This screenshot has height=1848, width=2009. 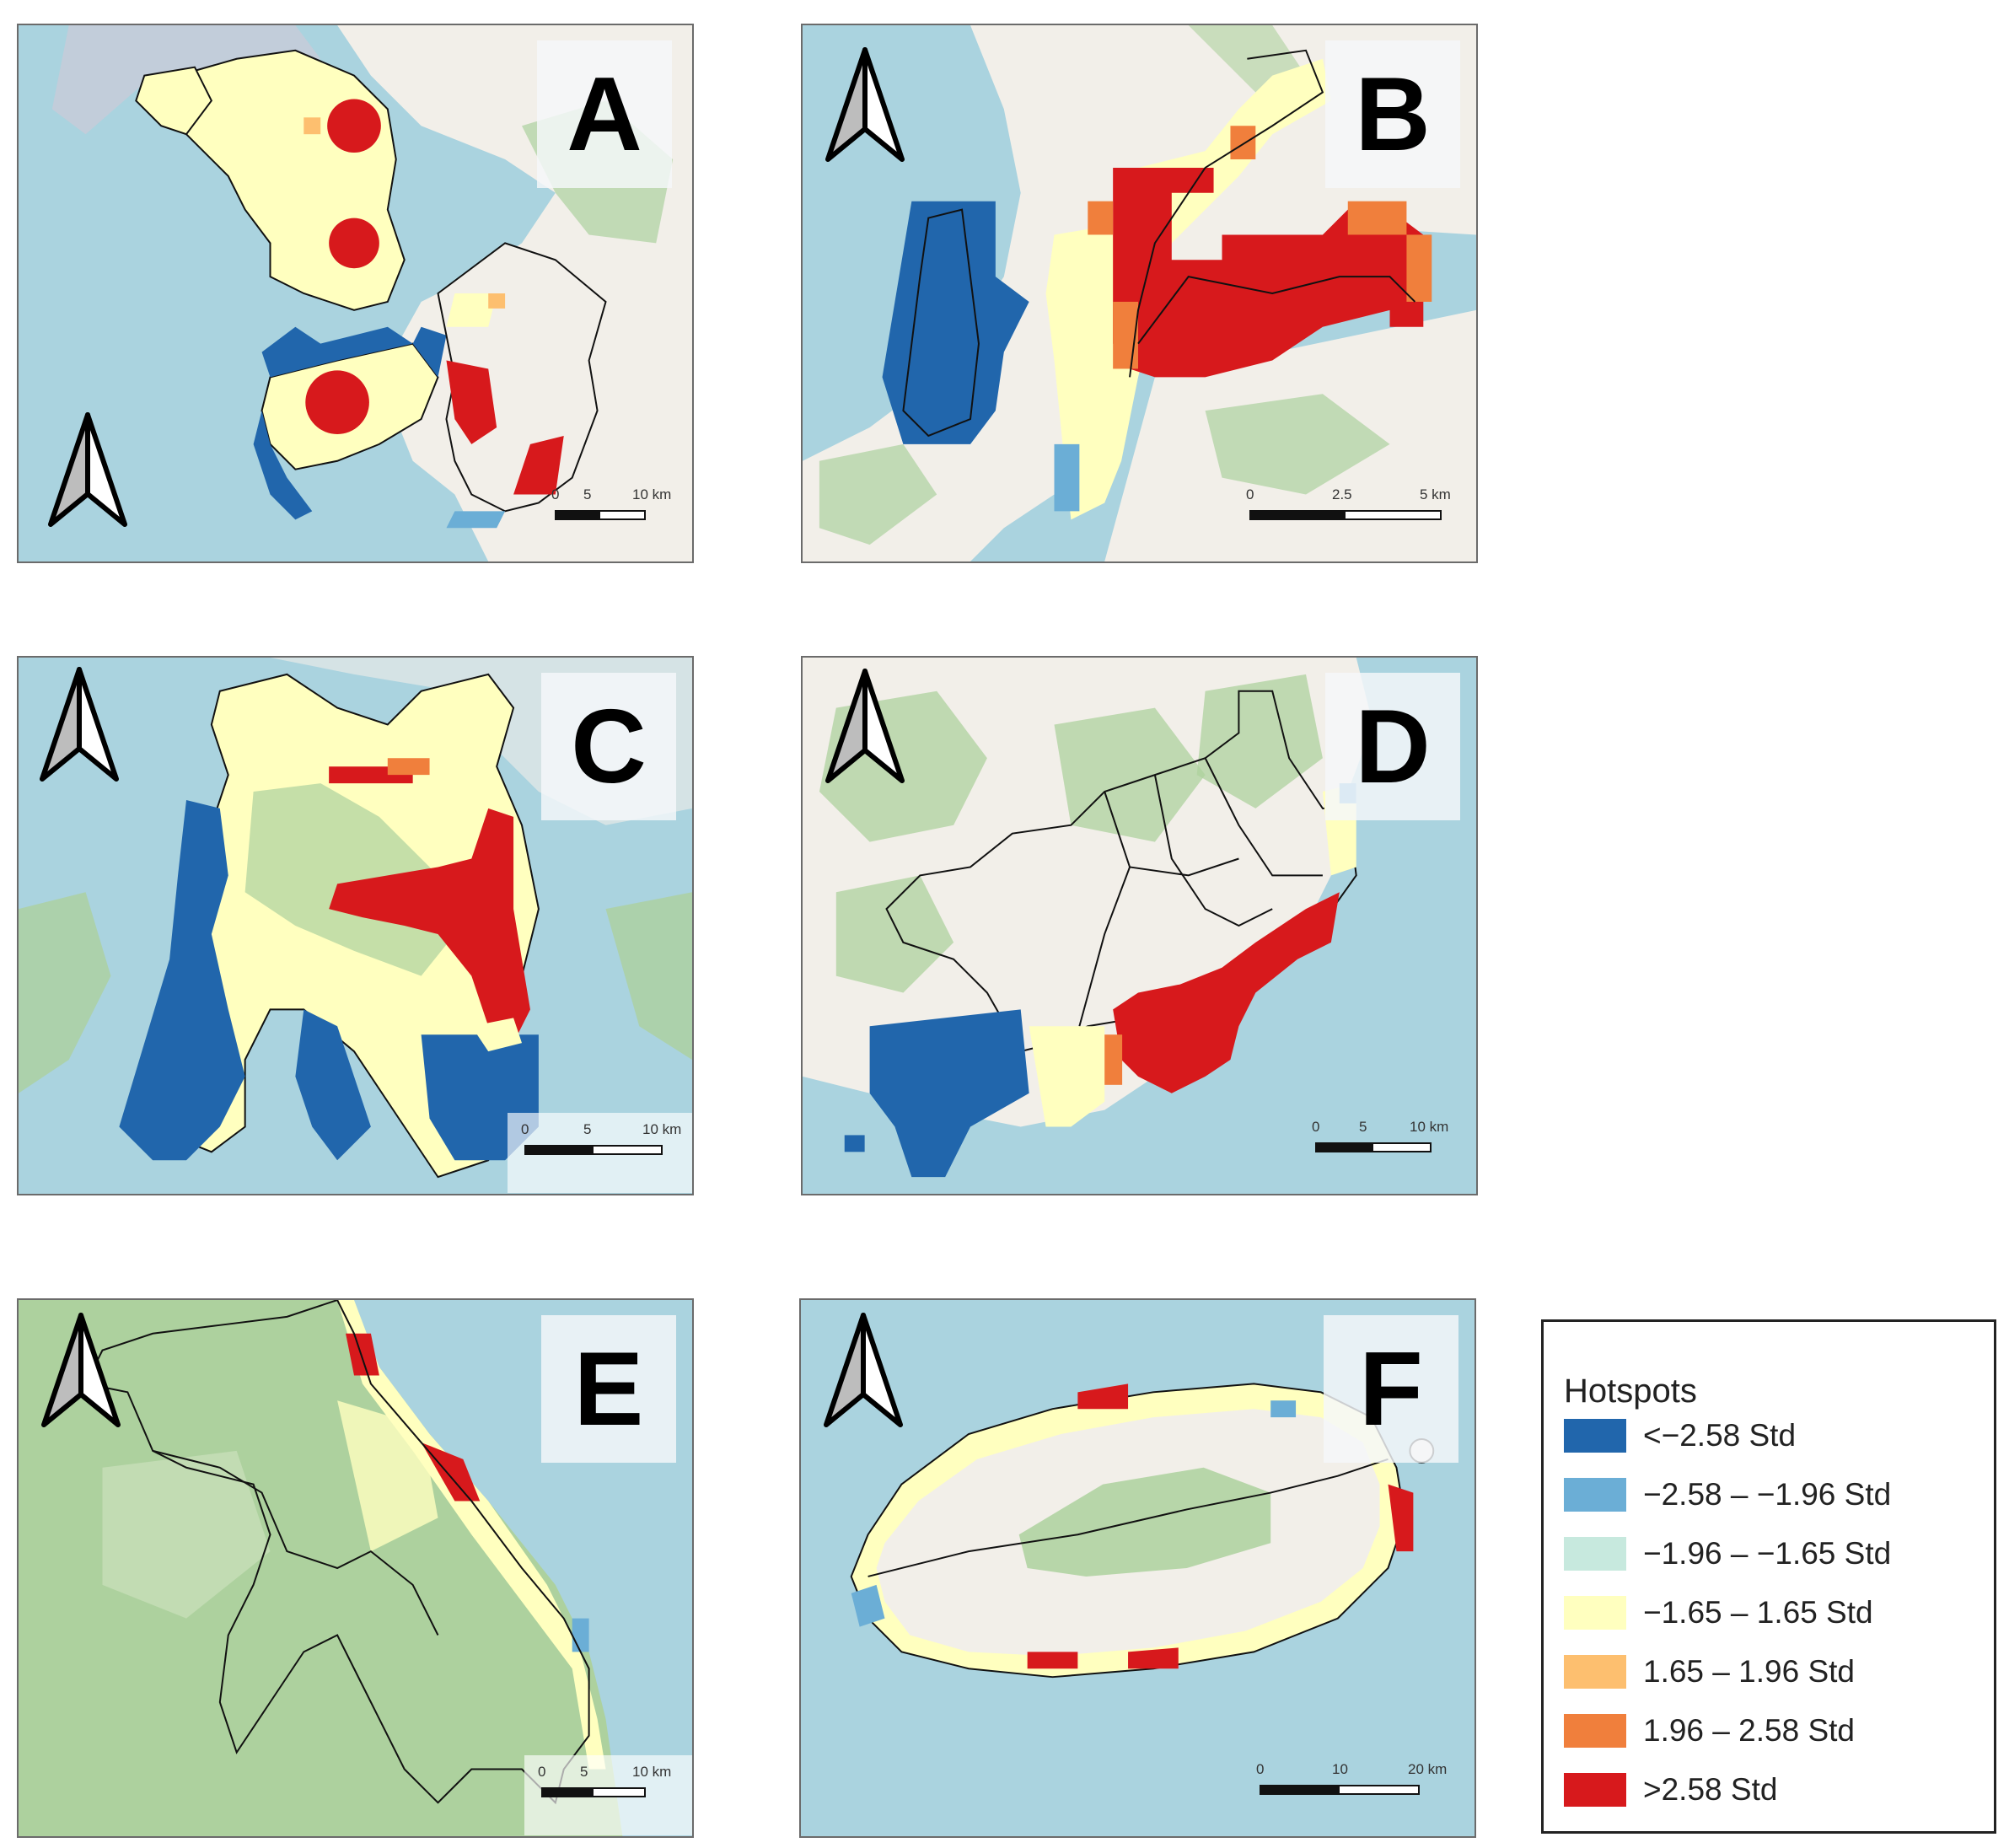 I want to click on panel-letter: D, so click(x=1393, y=746).